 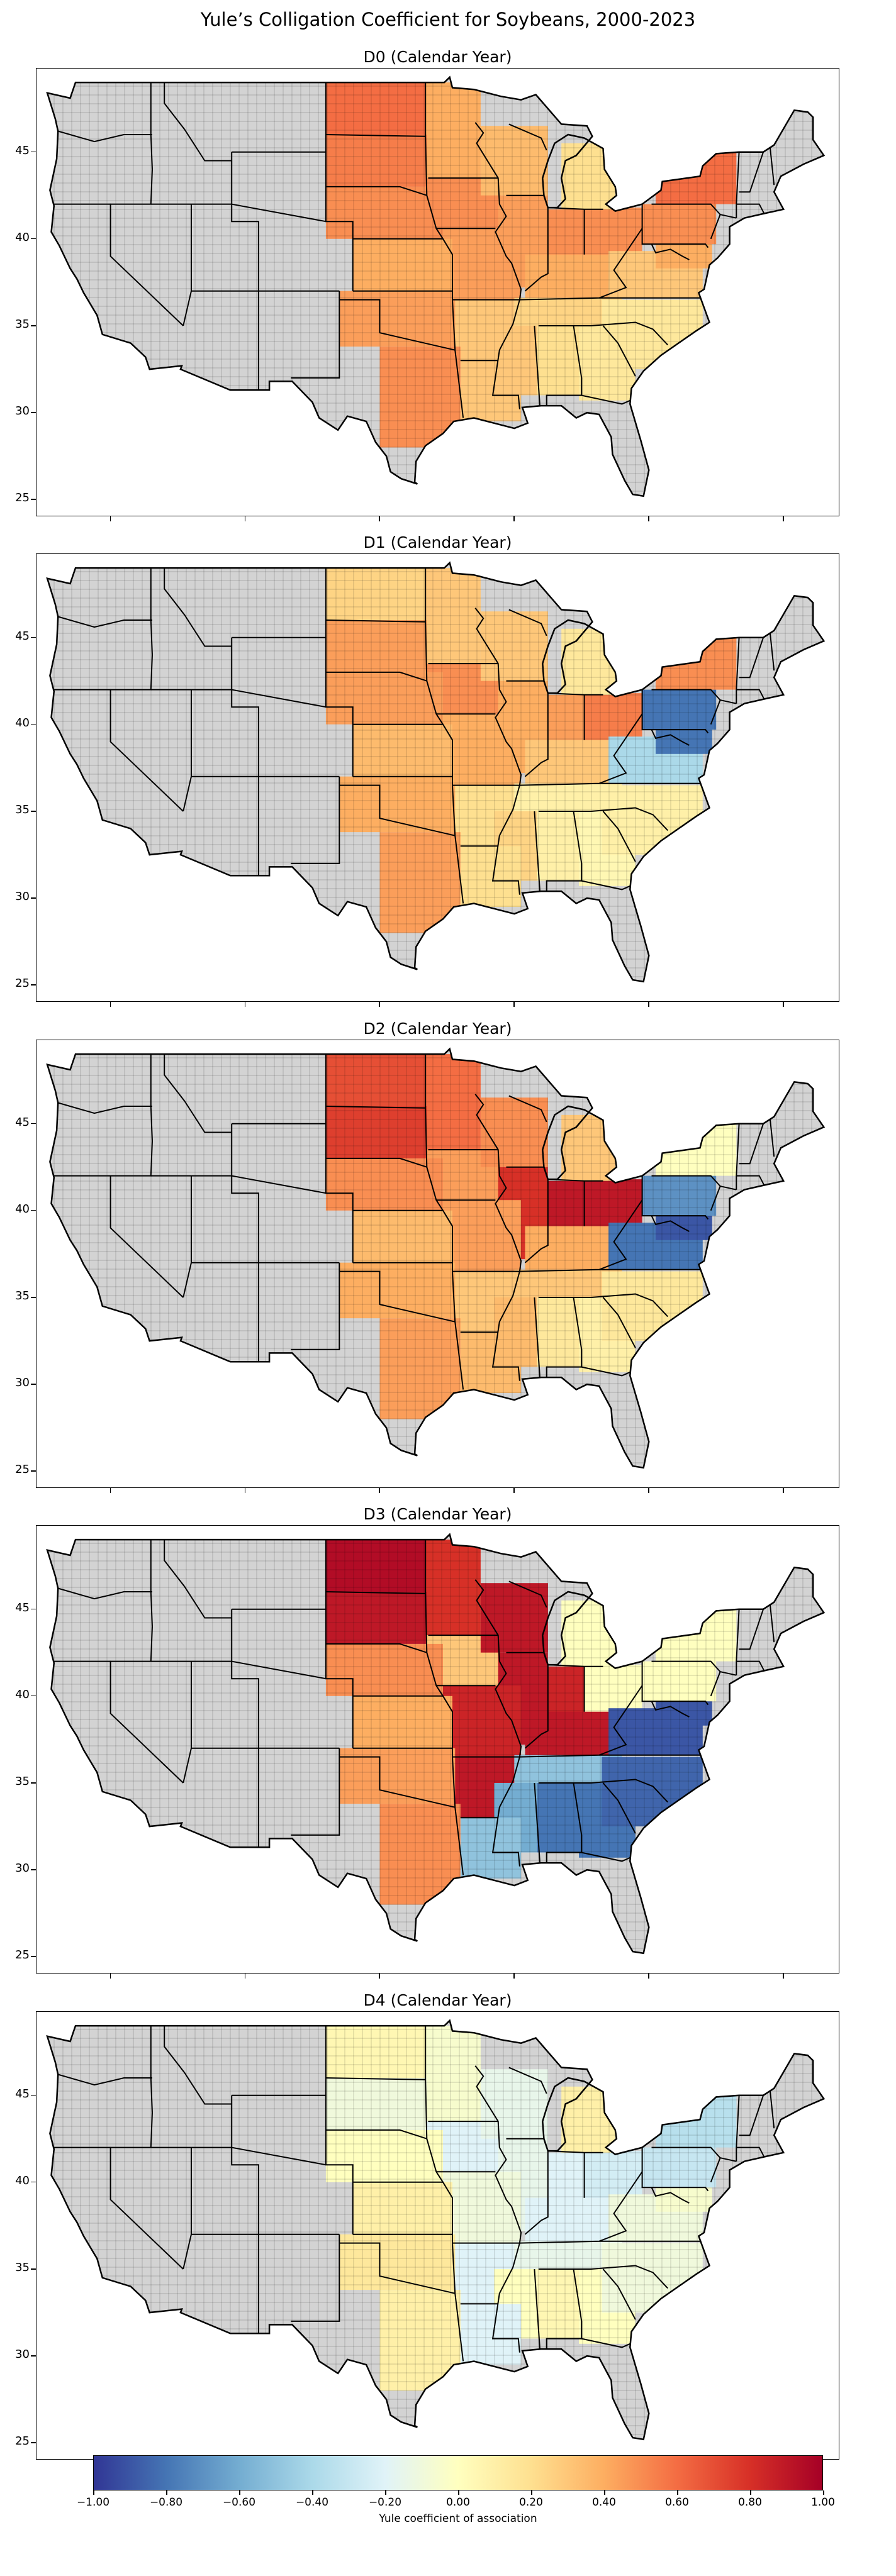 I want to click on choropleth-map, so click(x=436, y=1744).